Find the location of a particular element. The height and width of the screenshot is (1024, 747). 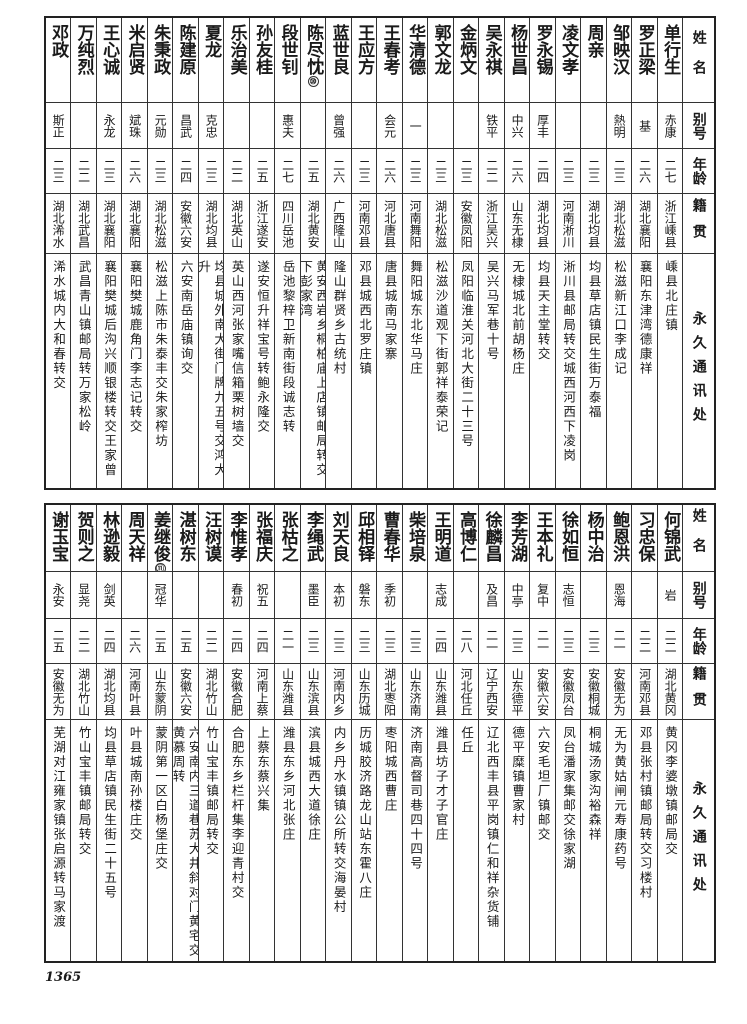

name-cell: 陈尽忱 ⑩ is located at coordinates (313, 60).